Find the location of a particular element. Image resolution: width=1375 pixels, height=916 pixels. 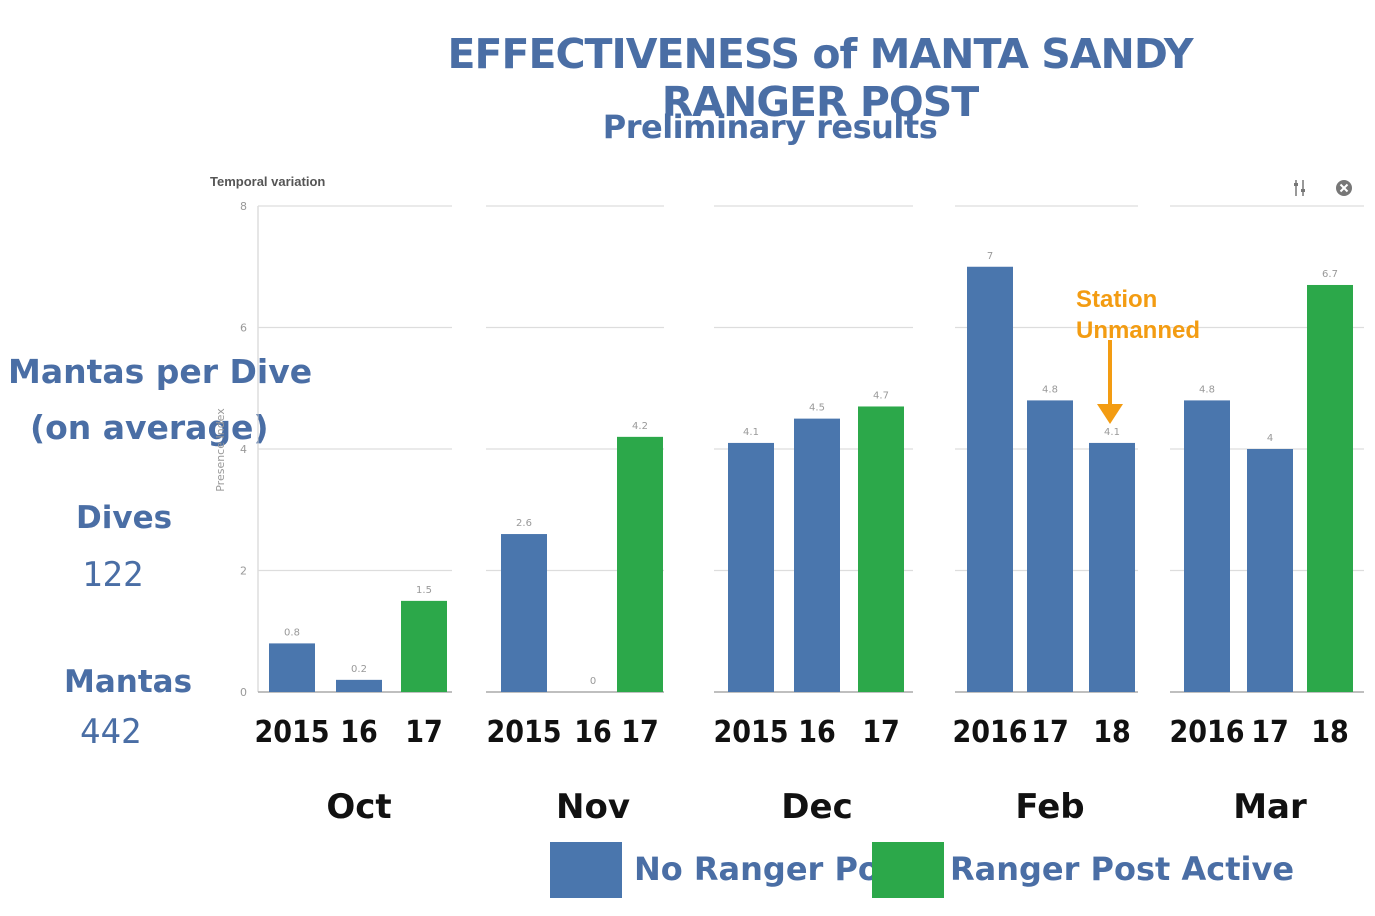

x-month-label: Oct is located at coordinates (358, 807).